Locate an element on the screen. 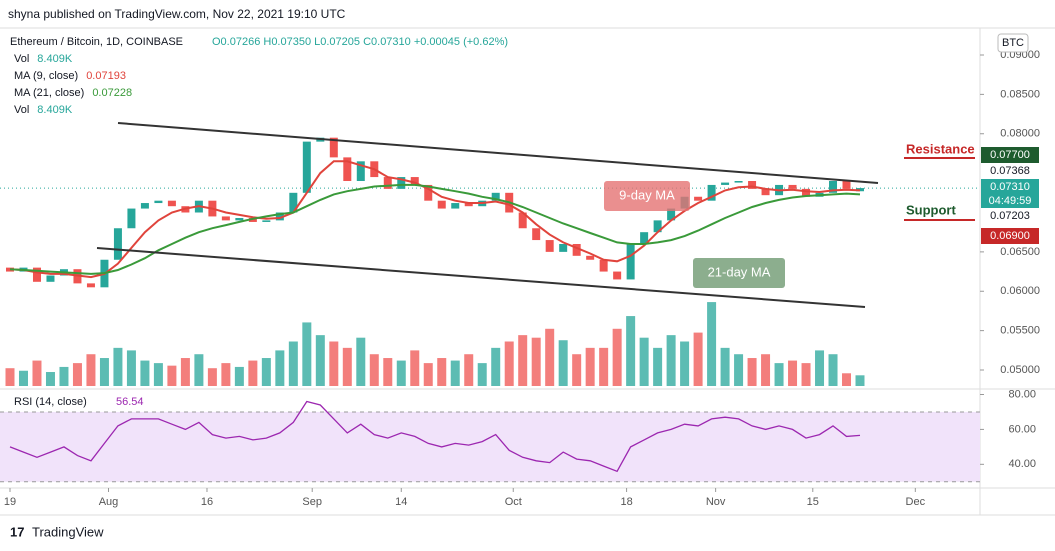  footer-logo: 17 is located at coordinates (17, 531).